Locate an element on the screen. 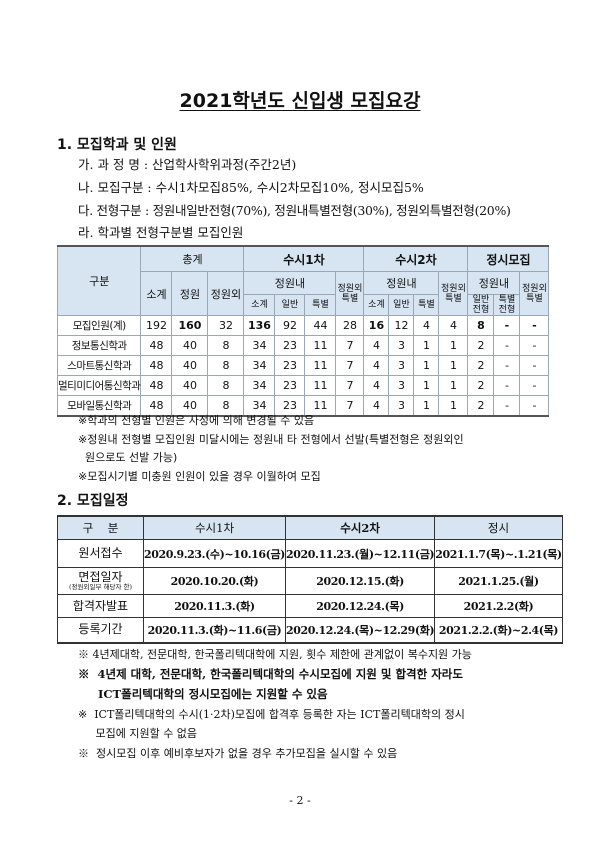 The width and height of the screenshot is (600, 848). header-susi1-within: 정원내 is located at coordinates (290, 283).